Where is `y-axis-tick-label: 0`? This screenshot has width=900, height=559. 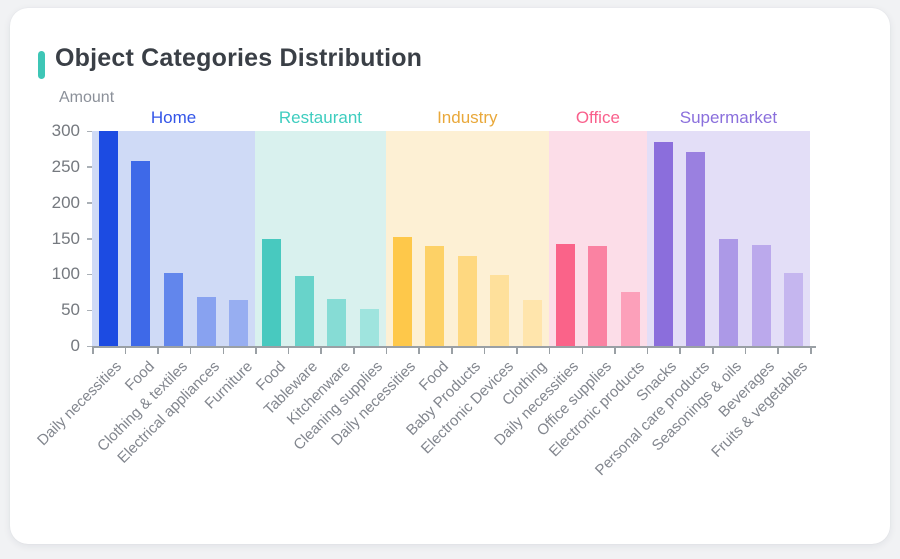
y-axis-tick-label: 0 is located at coordinates (75, 345).